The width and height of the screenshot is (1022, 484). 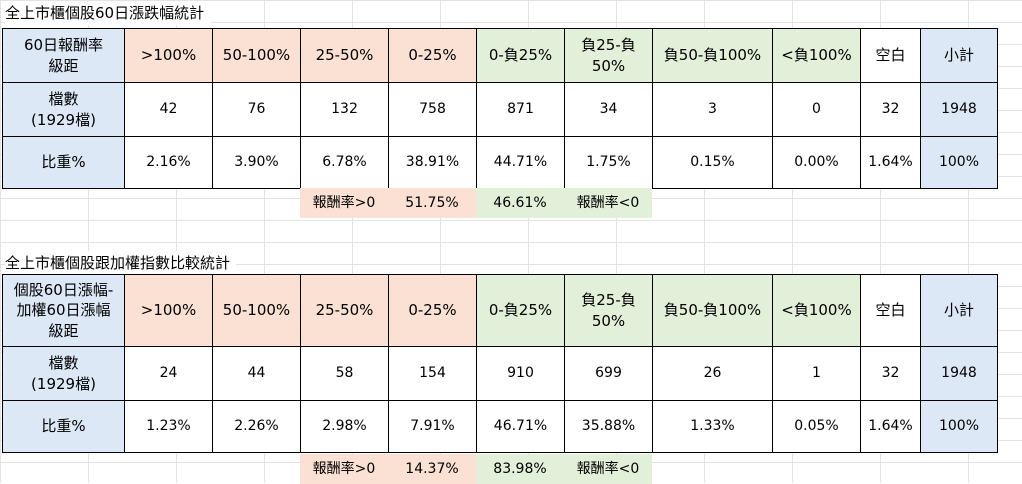 What do you see at coordinates (432, 55) in the screenshot?
I see `table1-column-header: 0-25%` at bounding box center [432, 55].